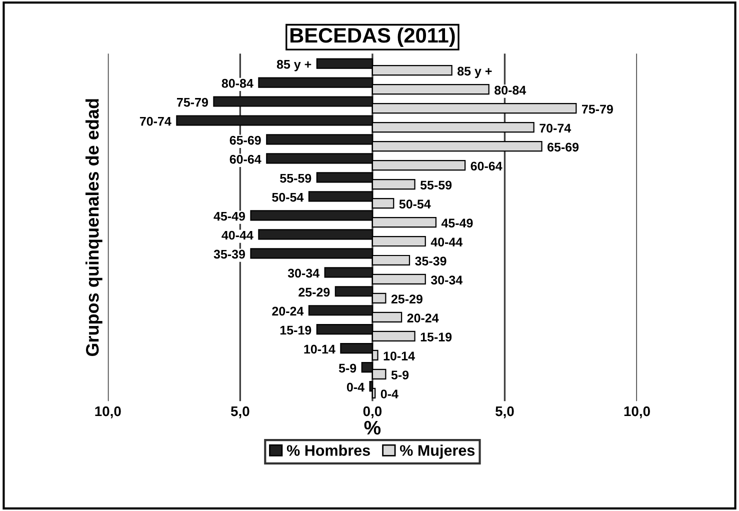  What do you see at coordinates (400, 375) in the screenshot?
I see `category-label: 5-9` at bounding box center [400, 375].